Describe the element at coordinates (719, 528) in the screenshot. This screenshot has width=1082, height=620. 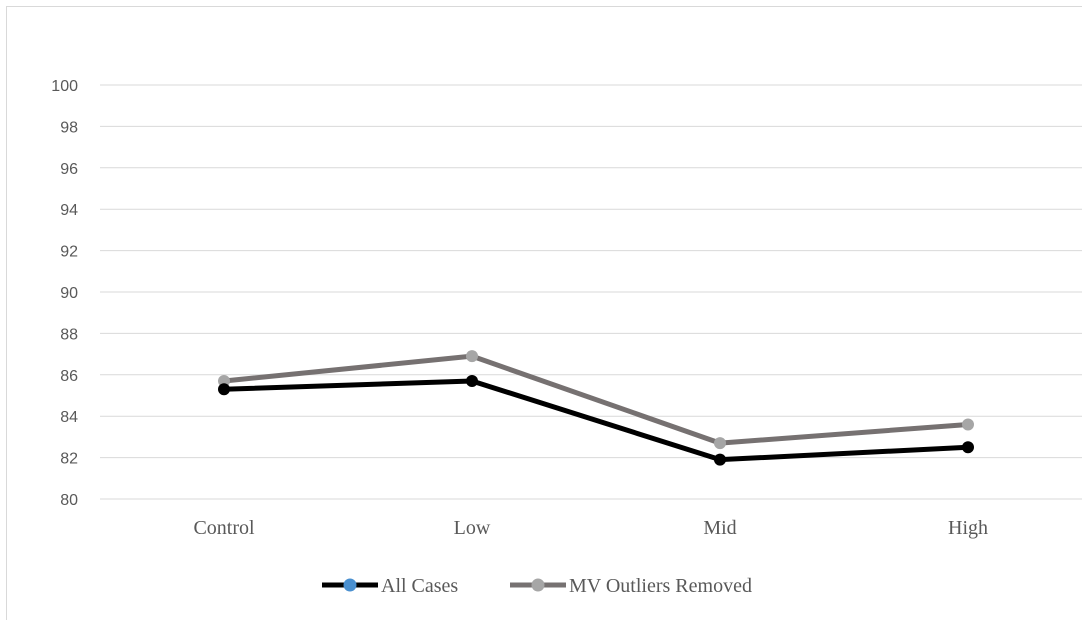
I see `x-category-label: Mid` at that location.